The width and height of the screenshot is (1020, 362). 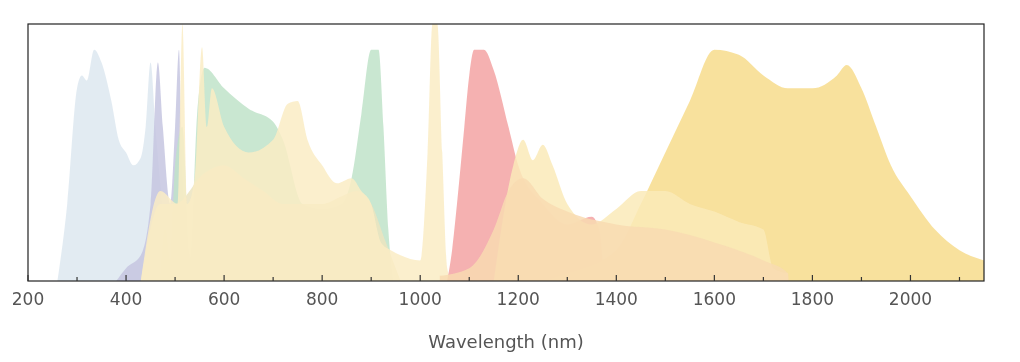 What do you see at coordinates (616, 299) in the screenshot?
I see `x-tick-label: 1400` at bounding box center [616, 299].